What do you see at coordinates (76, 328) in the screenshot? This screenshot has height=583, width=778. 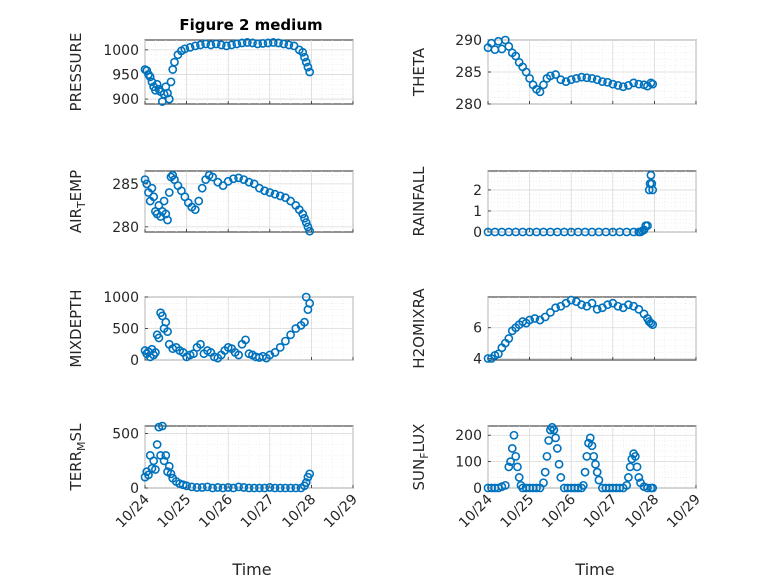 I see `y-axis-label-main: MIXDEPTH` at bounding box center [76, 328].